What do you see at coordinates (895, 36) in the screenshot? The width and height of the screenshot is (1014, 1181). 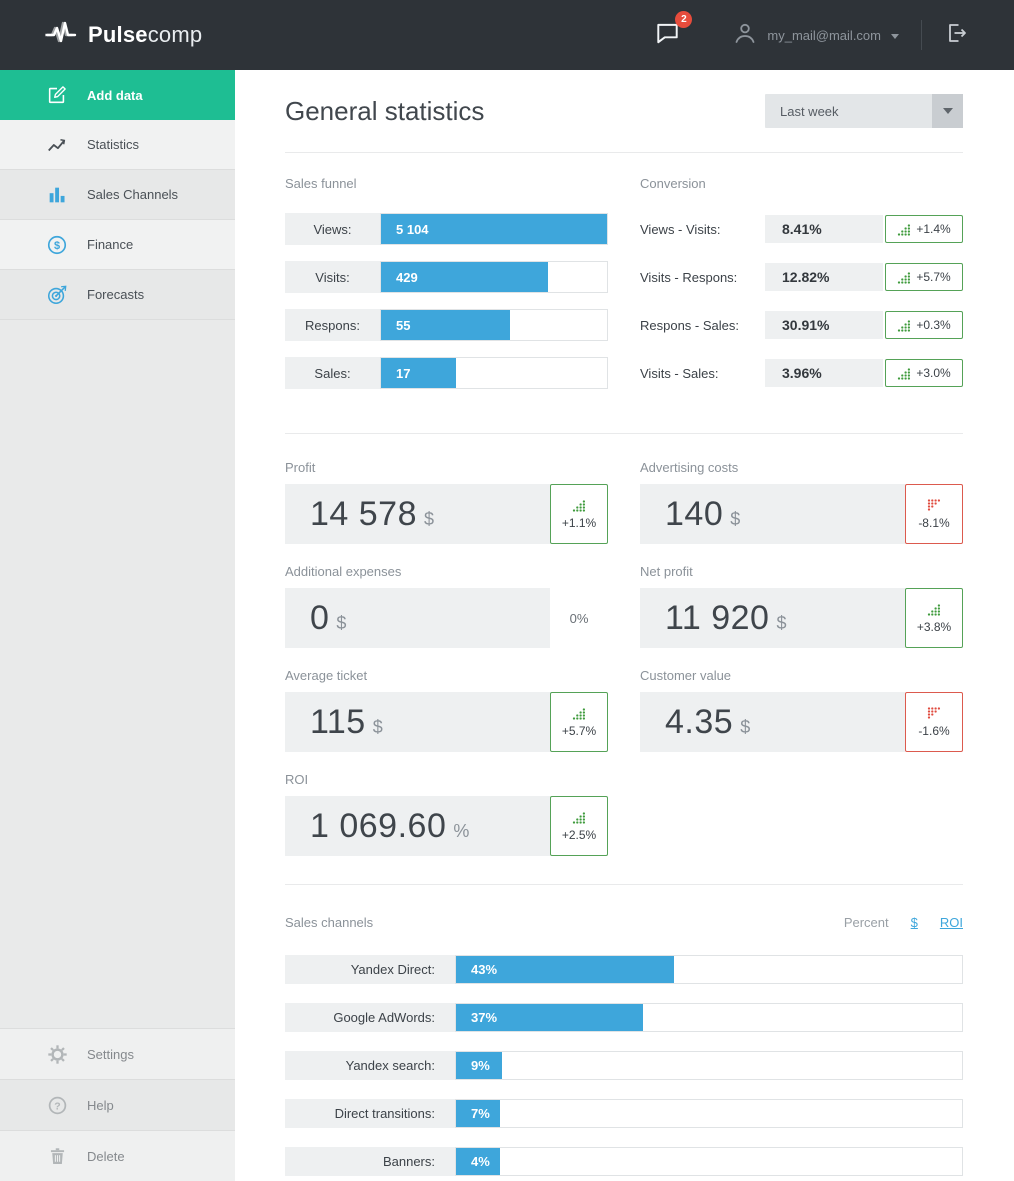 I see `chevron-down-icon` at bounding box center [895, 36].